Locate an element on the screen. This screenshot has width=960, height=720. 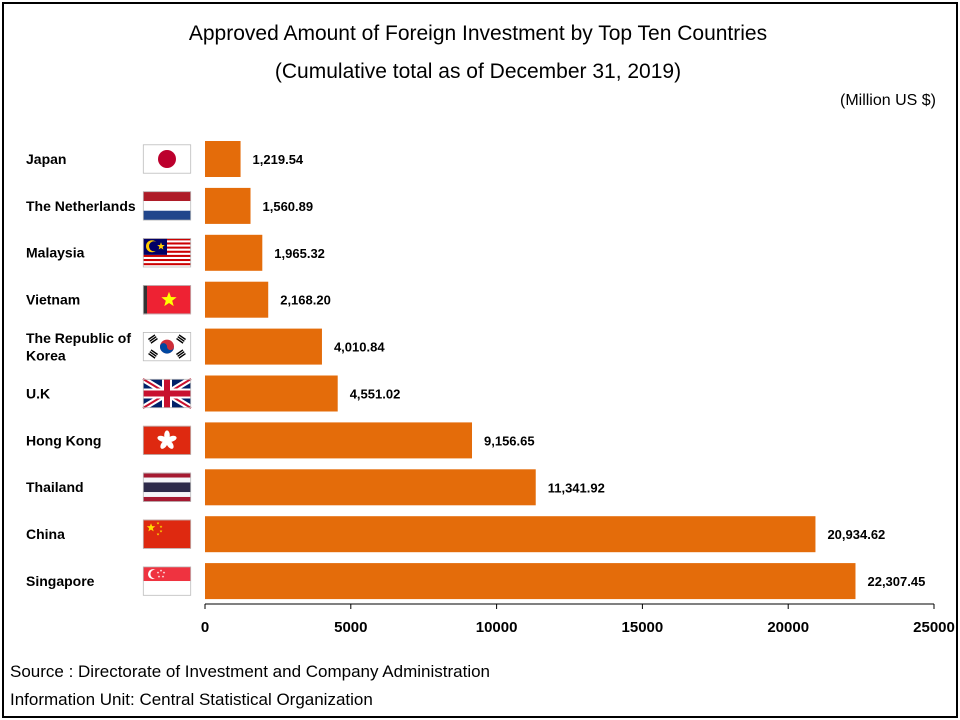
country-label: Thailand is located at coordinates (55, 487).